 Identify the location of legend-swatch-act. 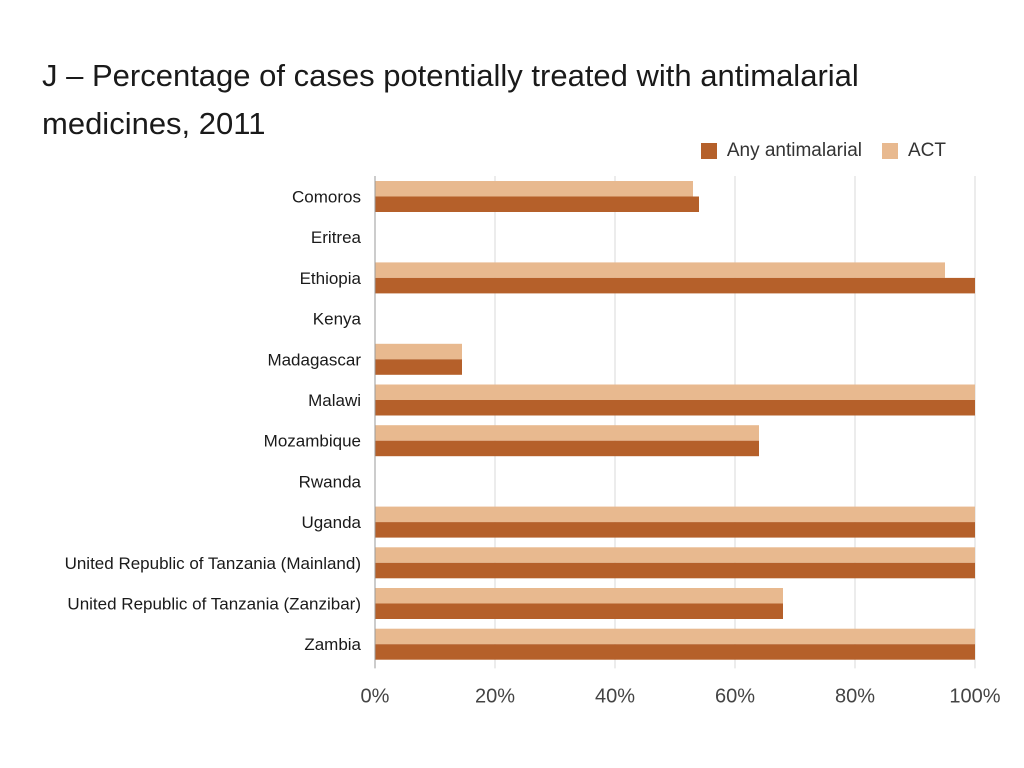
(890, 151).